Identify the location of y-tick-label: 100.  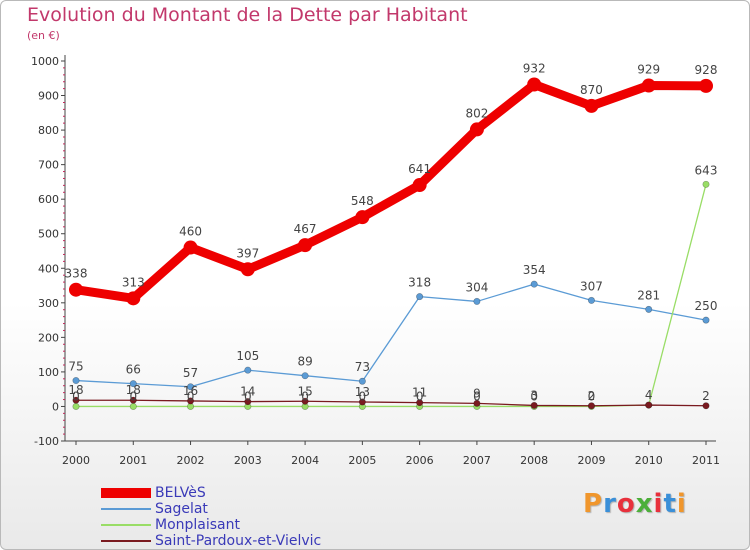
(48, 372).